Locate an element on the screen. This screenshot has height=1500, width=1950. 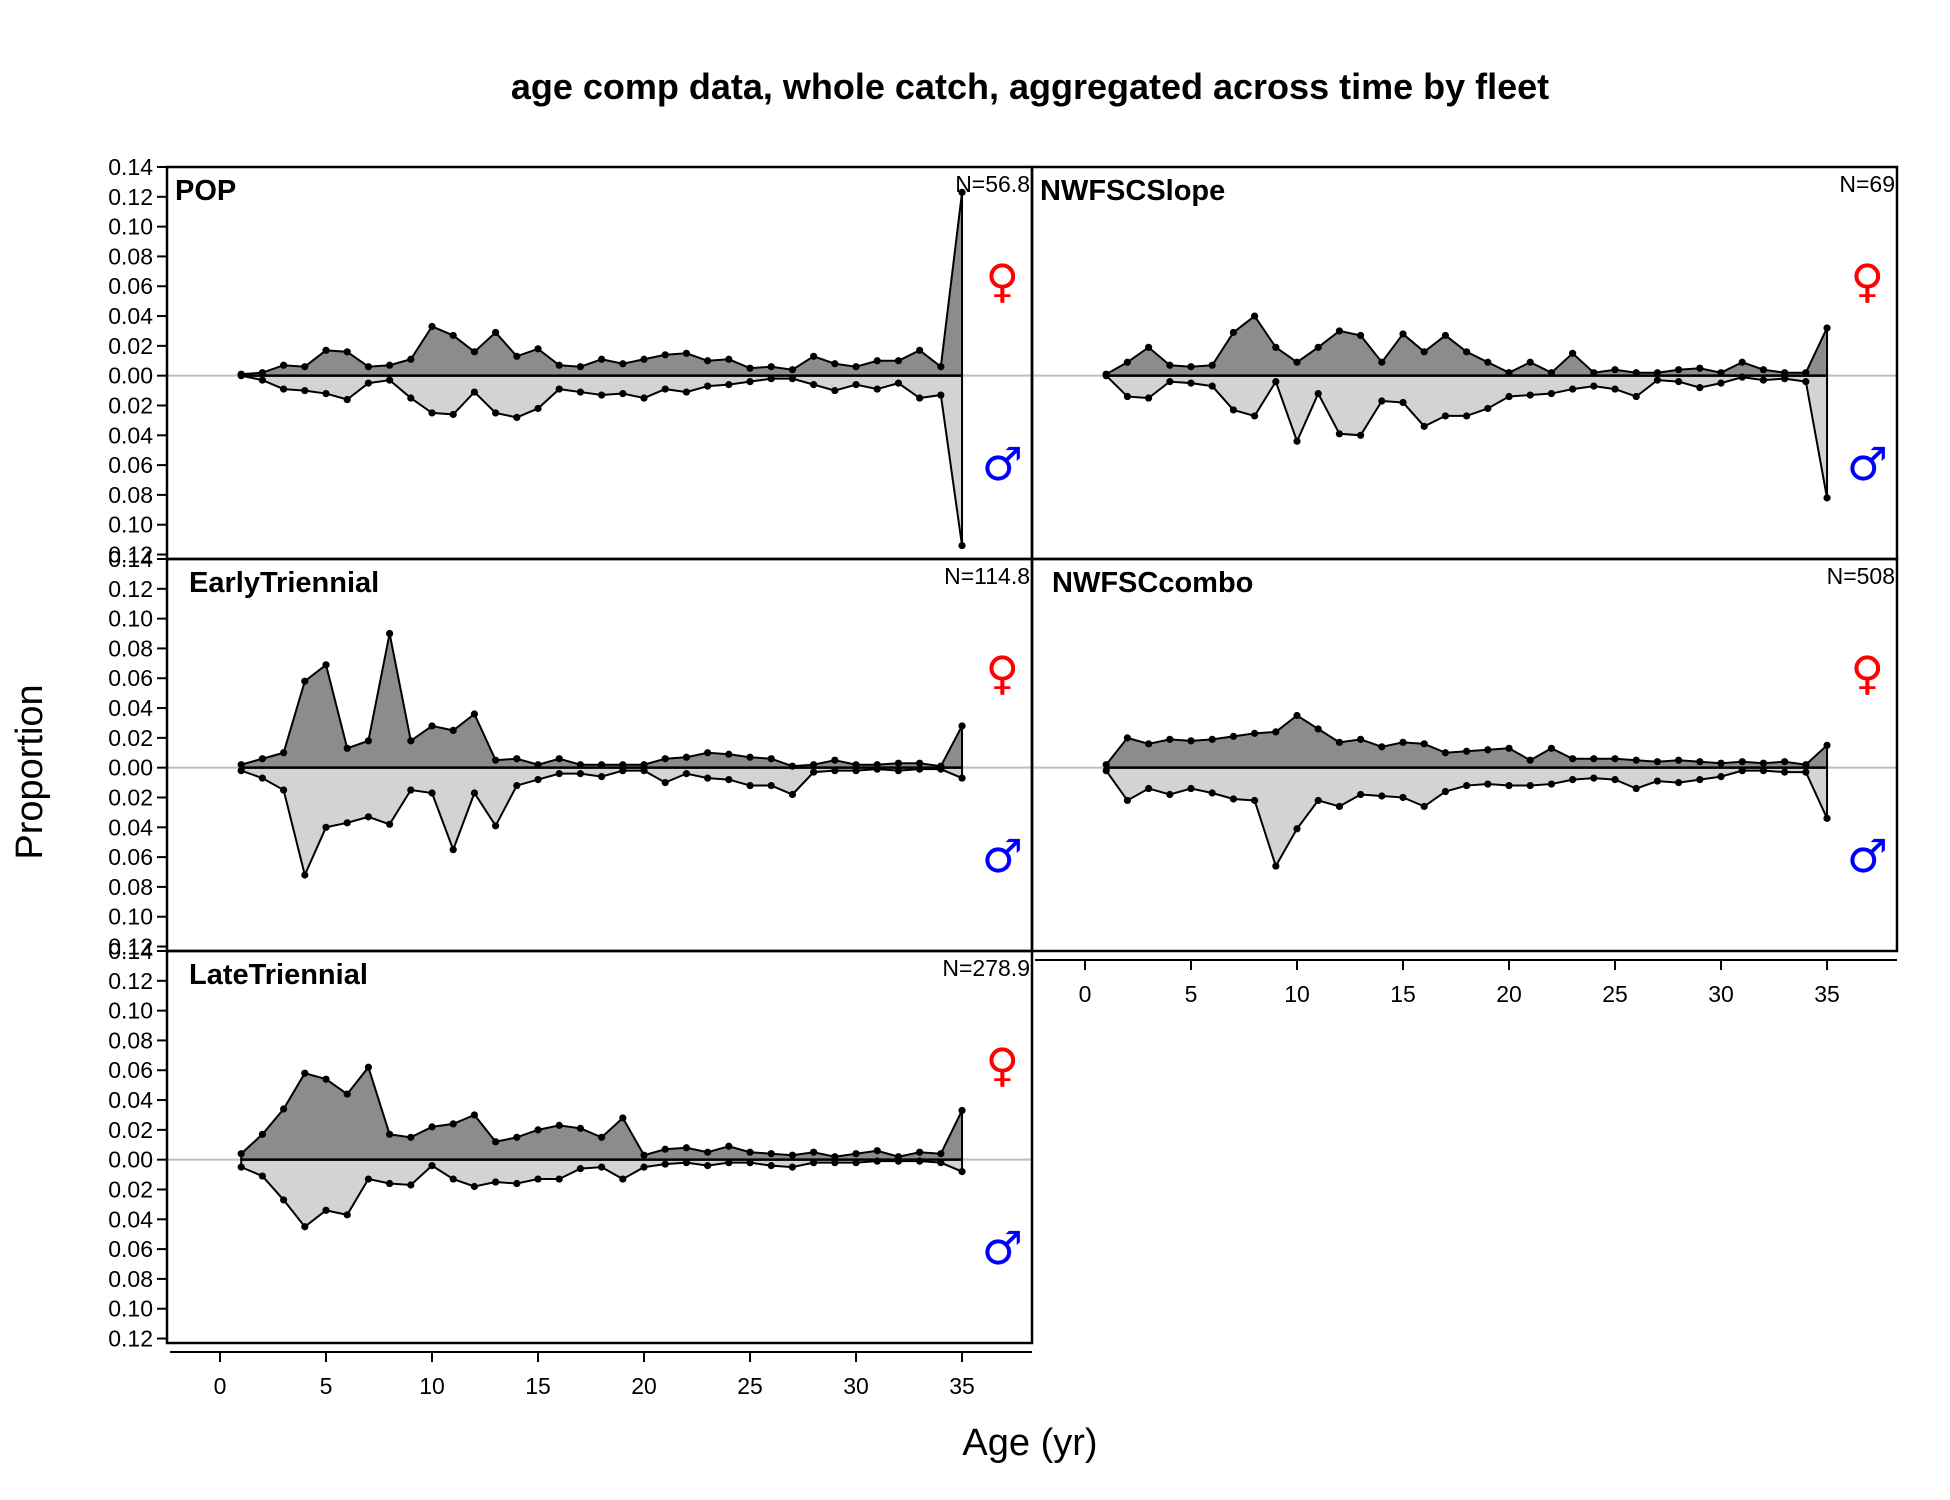
x-axis: 0 5 10 15 20 25 30 35 is located at coordinates (601, 1375).